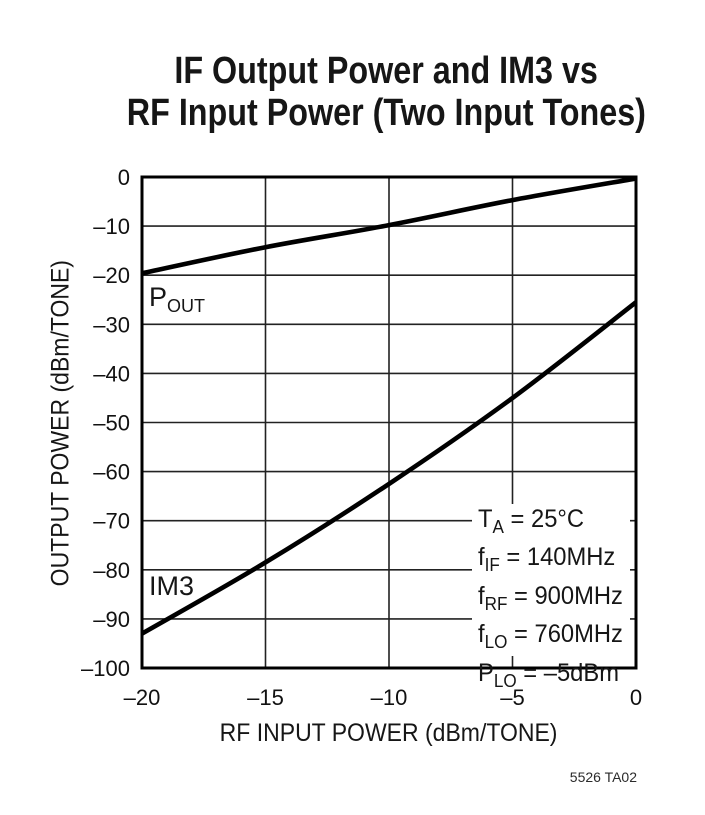 The height and width of the screenshot is (815, 705). I want to click on y-tick-label: –90, so click(111, 619).